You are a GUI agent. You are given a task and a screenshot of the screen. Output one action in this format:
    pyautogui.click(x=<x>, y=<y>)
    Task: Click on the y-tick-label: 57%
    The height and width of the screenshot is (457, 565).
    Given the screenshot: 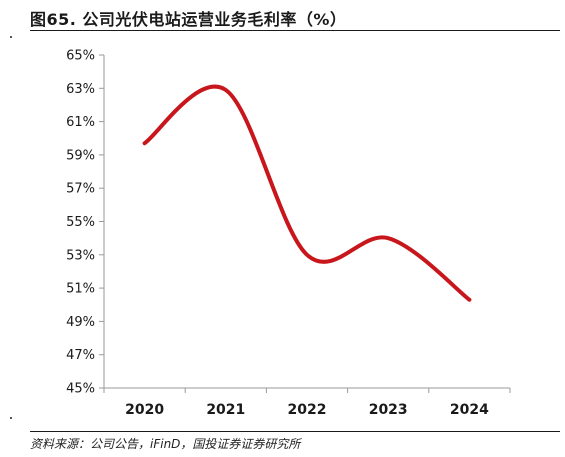 What is the action you would take?
    pyautogui.click(x=80, y=189)
    